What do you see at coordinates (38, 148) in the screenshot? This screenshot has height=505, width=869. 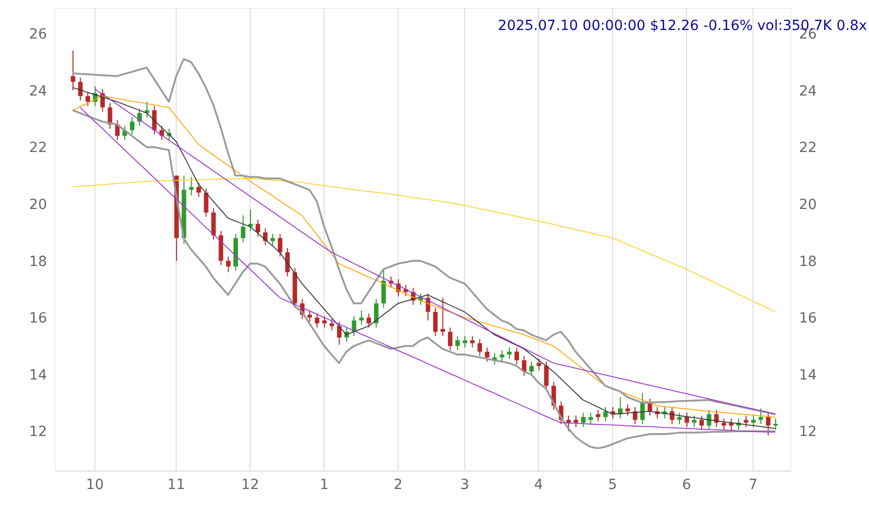 I see `y-tick-label: 22` at bounding box center [38, 148].